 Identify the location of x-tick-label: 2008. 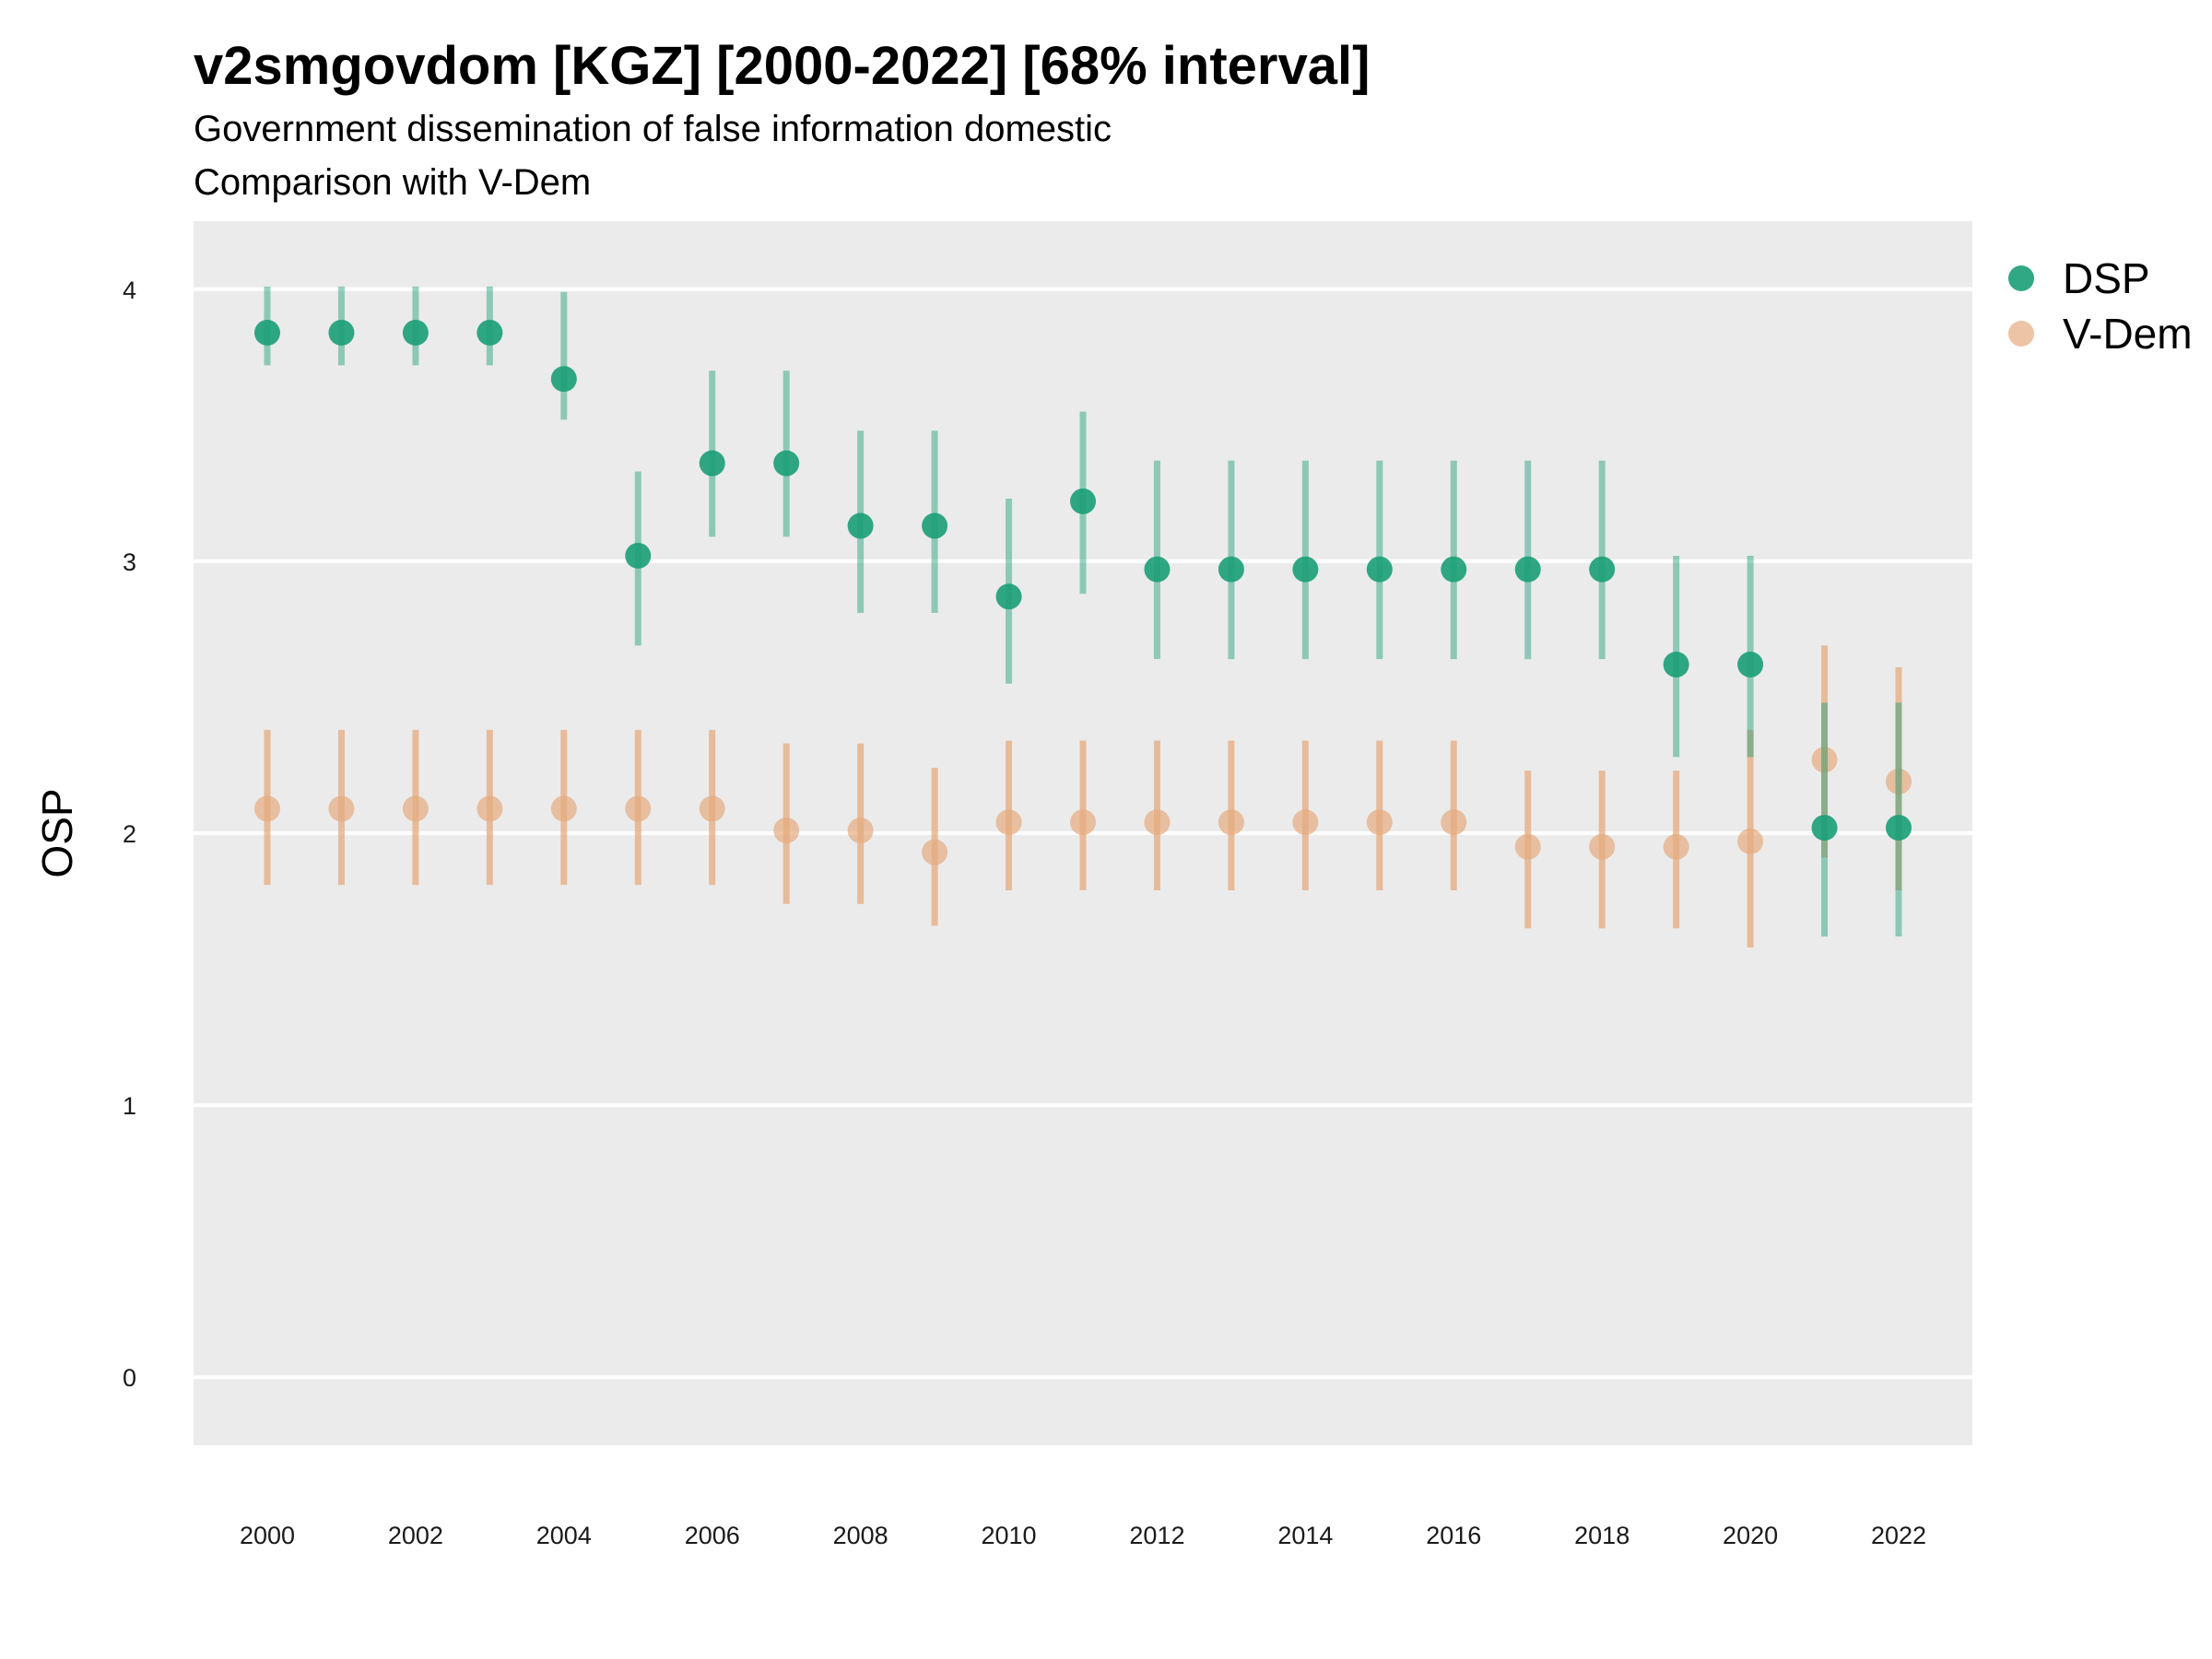
(860, 1535).